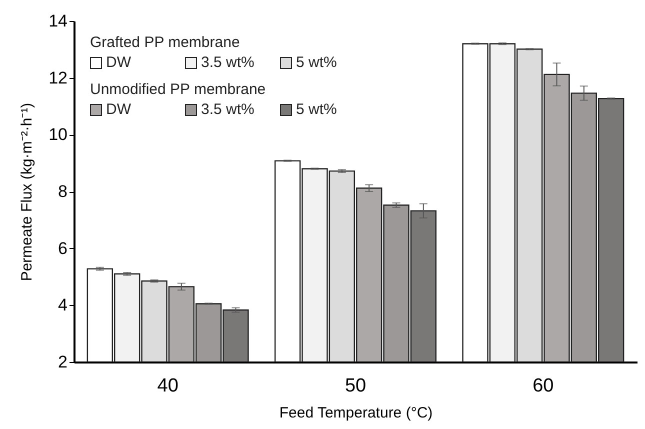 Image resolution: width=645 pixels, height=429 pixels. I want to click on x-axis-title: Feed Temperature (°C), so click(356, 413).